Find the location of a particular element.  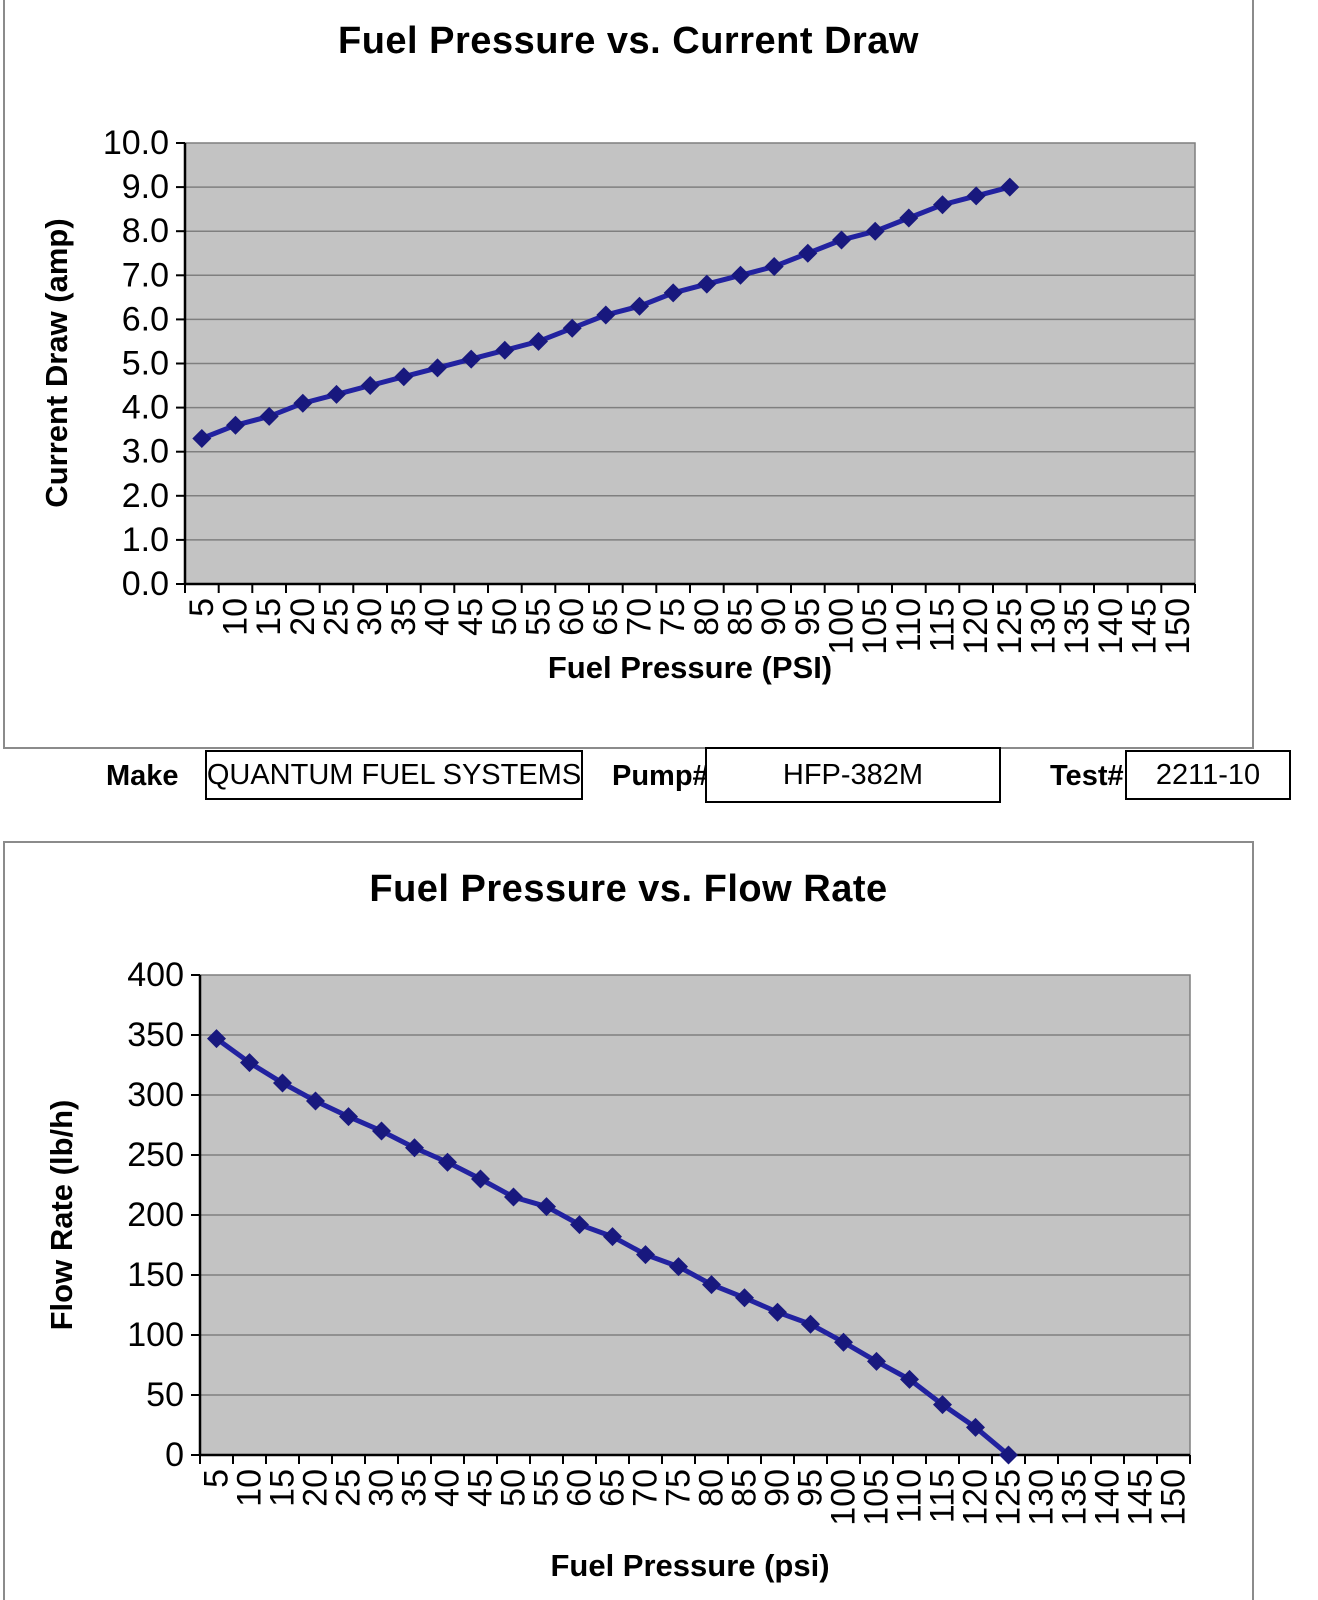

svg-text: 2.0 is located at coordinates (145, 496).